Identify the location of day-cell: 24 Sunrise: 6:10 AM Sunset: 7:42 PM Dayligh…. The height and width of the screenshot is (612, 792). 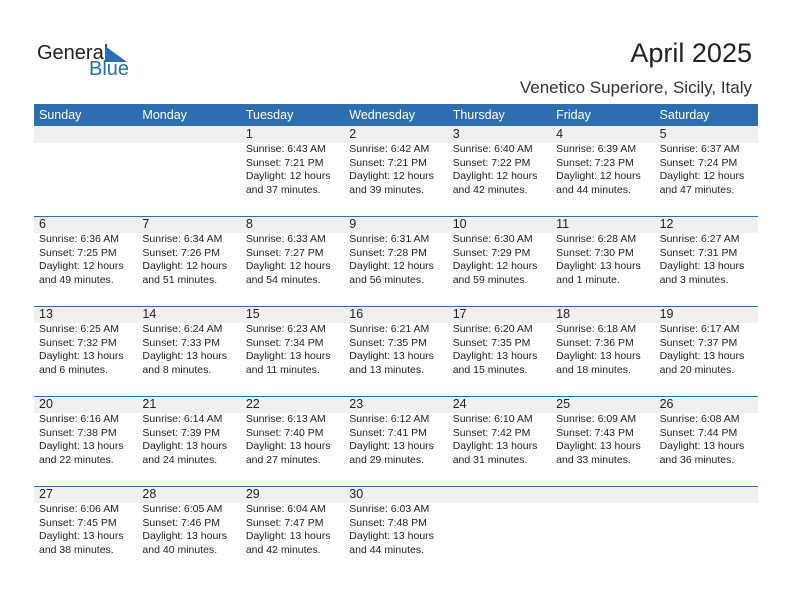
(499, 441).